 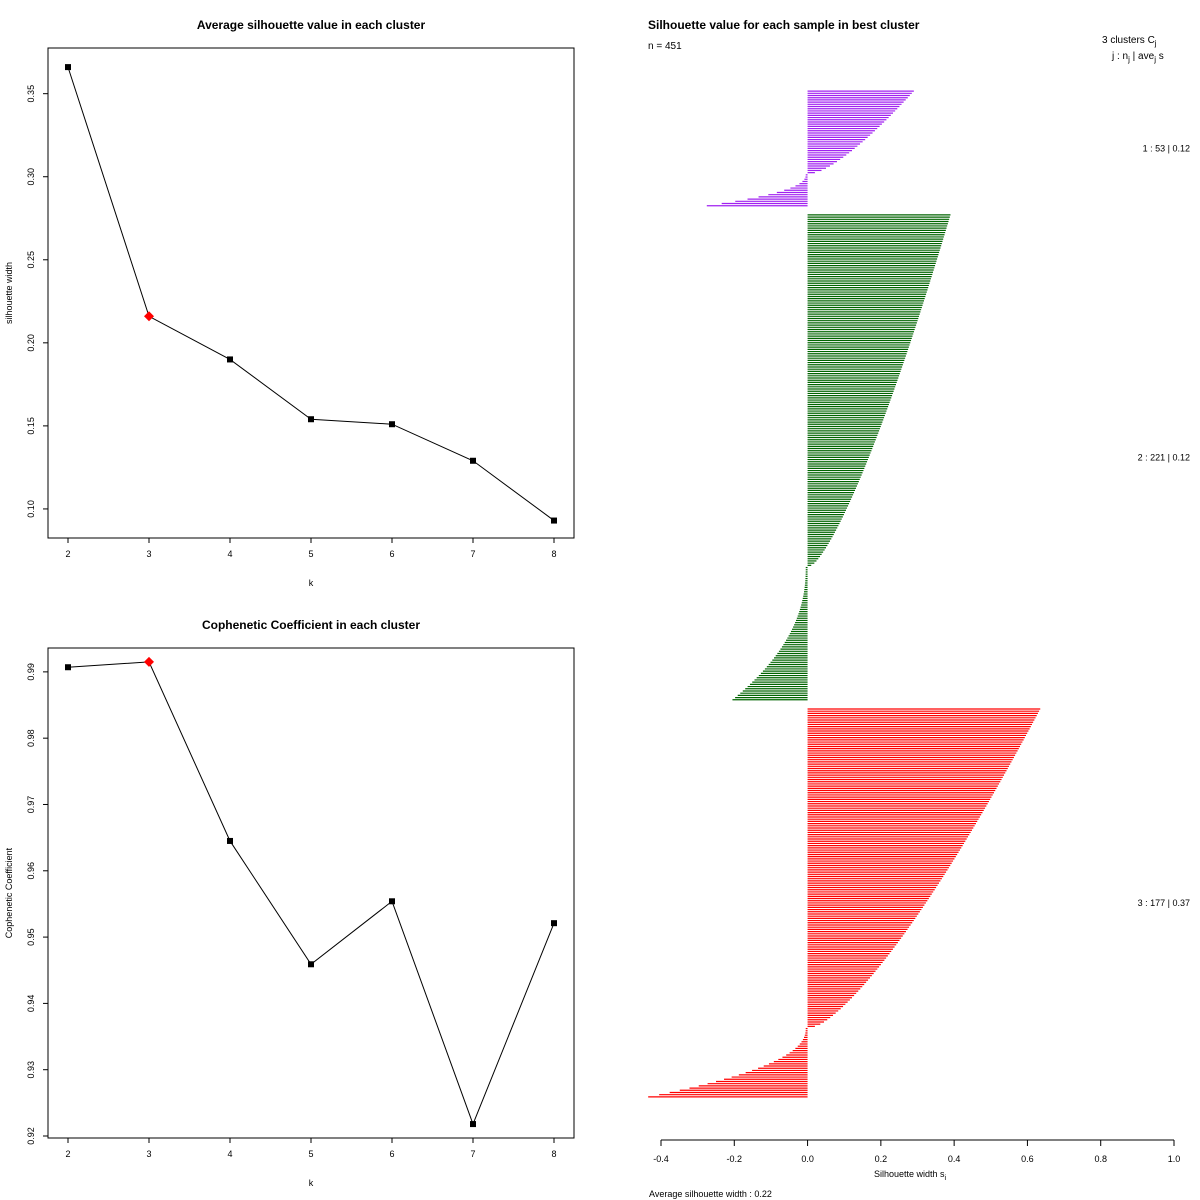 What do you see at coordinates (311, 548) in the screenshot?
I see `silhouette-x-axis: 2 3 4 5 6 7 8` at bounding box center [311, 548].